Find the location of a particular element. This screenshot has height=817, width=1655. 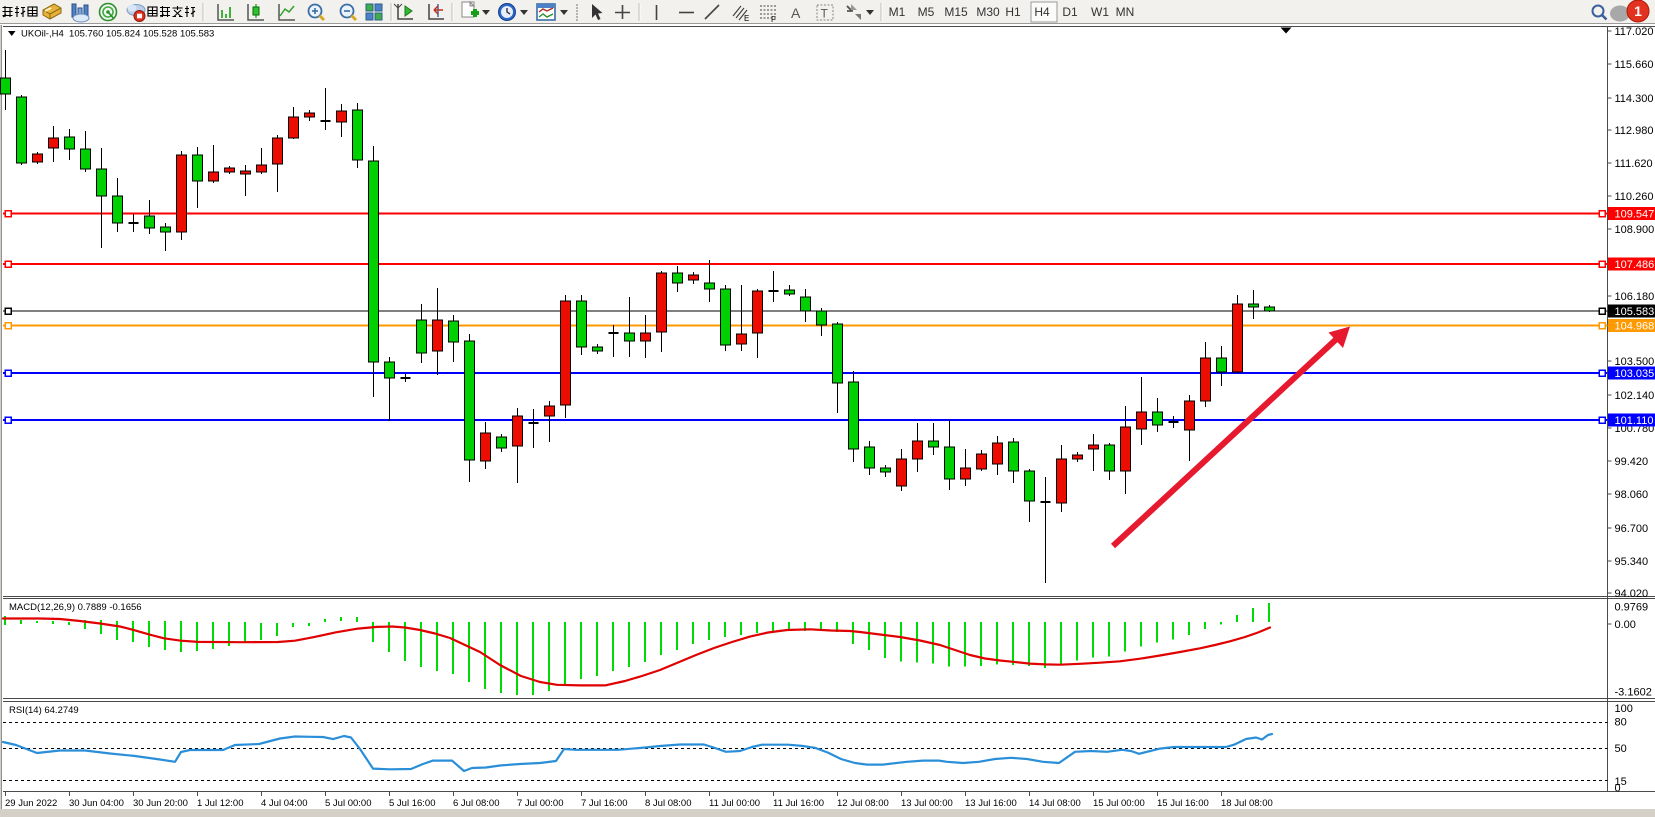

svg-text: 117.020 is located at coordinates (1634, 32).